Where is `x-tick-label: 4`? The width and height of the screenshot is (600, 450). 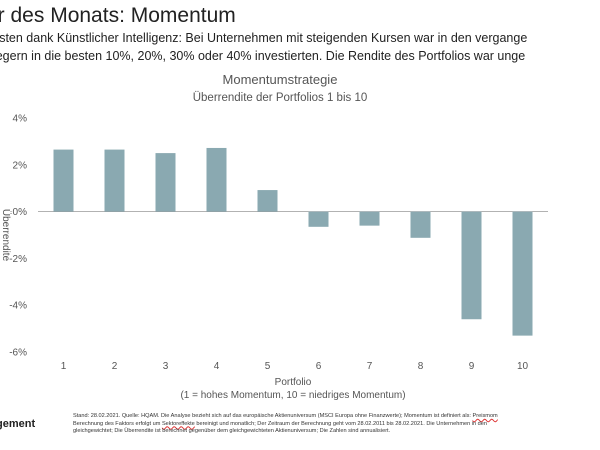
x-tick-label: 4 is located at coordinates (217, 366).